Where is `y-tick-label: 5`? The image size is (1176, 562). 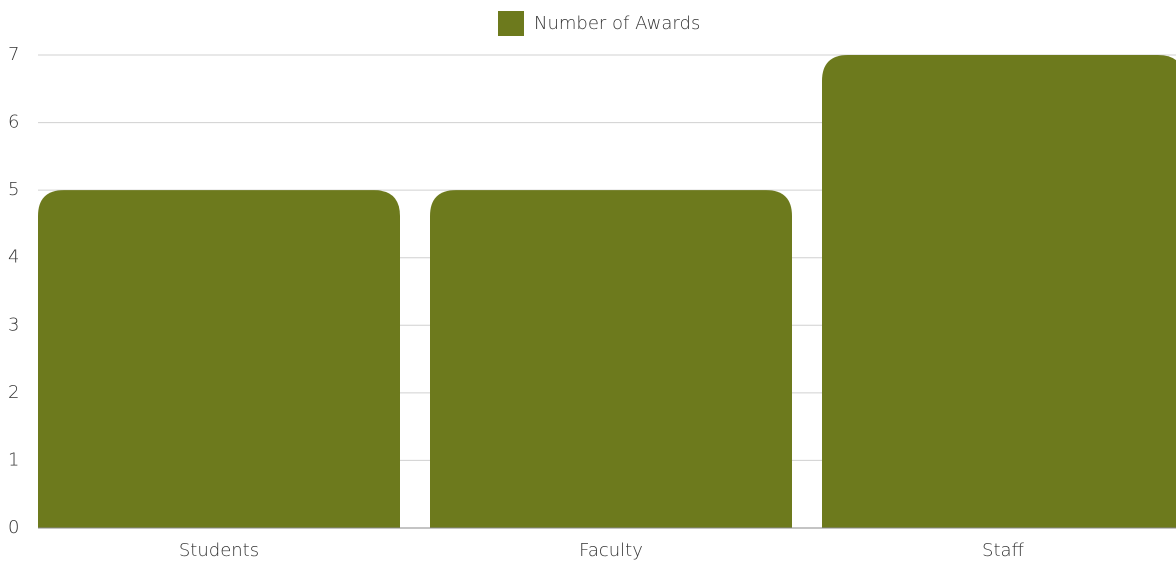 y-tick-label: 5 is located at coordinates (13, 189).